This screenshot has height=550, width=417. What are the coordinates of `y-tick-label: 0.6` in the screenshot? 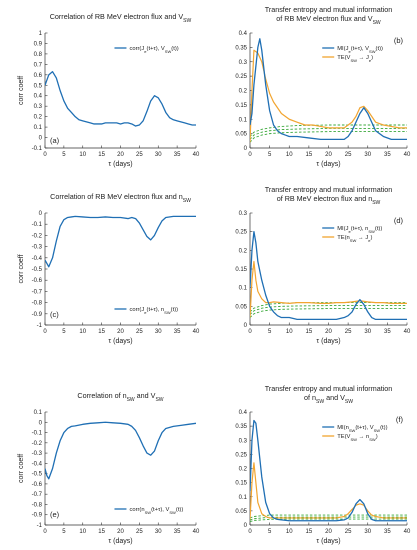 It's located at (38, 76).